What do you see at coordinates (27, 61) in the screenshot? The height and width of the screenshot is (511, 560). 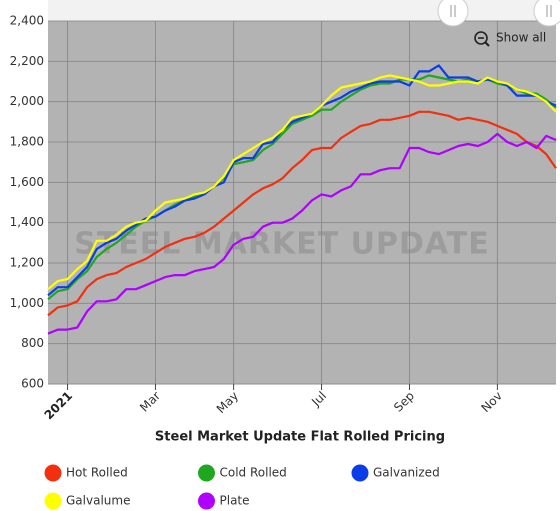 I see `y-tick-label: 2,200` at bounding box center [27, 61].